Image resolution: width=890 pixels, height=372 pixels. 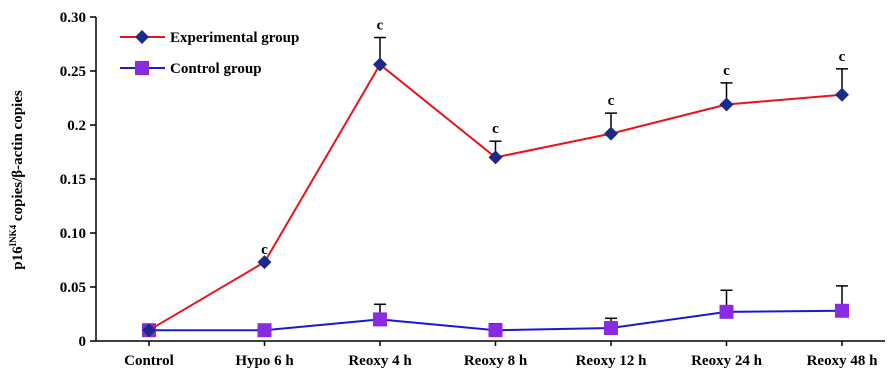 I want to click on y-axis-title-rest: copies/β-actin copies, so click(x=18, y=157).